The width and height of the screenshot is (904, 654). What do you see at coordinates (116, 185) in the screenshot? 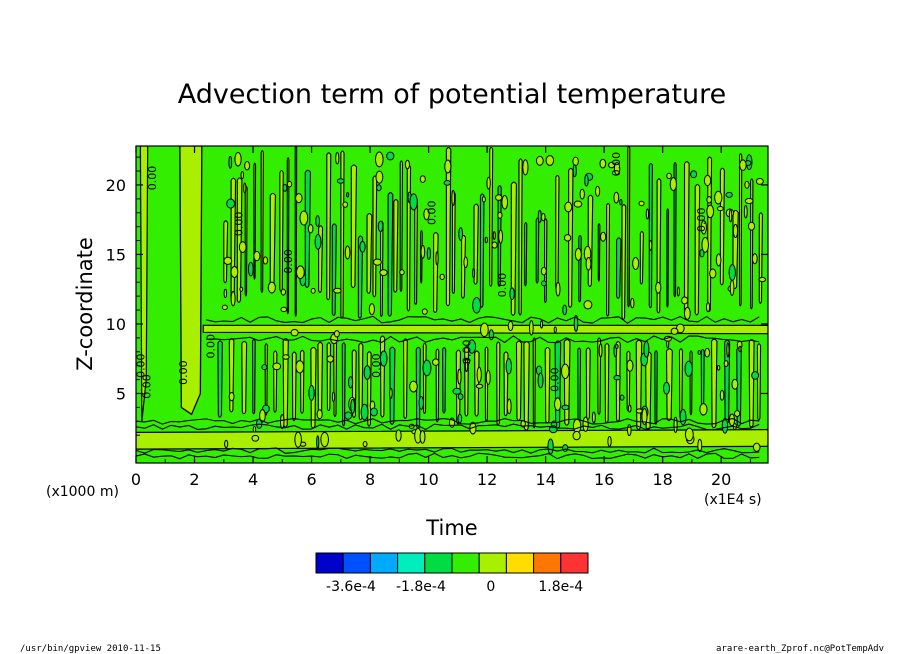
I see `y-tick-label: 20` at bounding box center [116, 185].